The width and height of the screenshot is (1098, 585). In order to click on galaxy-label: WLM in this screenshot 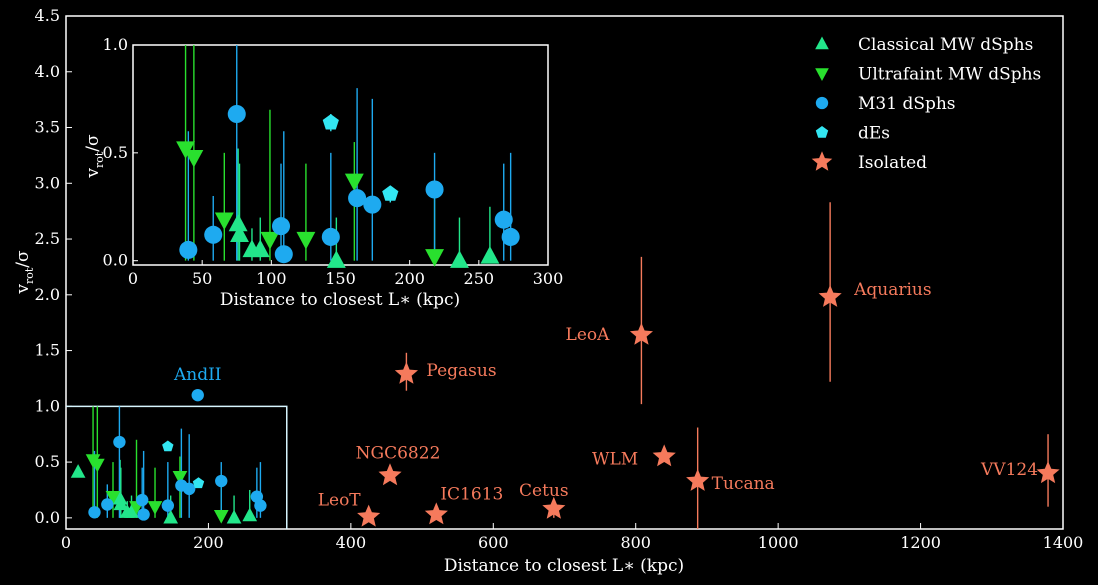, I will do `click(615, 460)`.